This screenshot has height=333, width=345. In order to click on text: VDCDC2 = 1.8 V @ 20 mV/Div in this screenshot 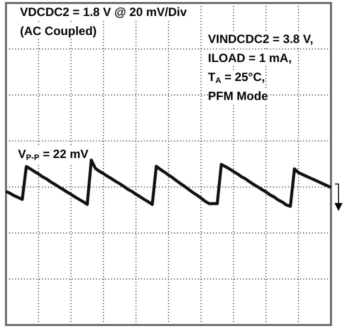, I will do `click(103, 12)`.